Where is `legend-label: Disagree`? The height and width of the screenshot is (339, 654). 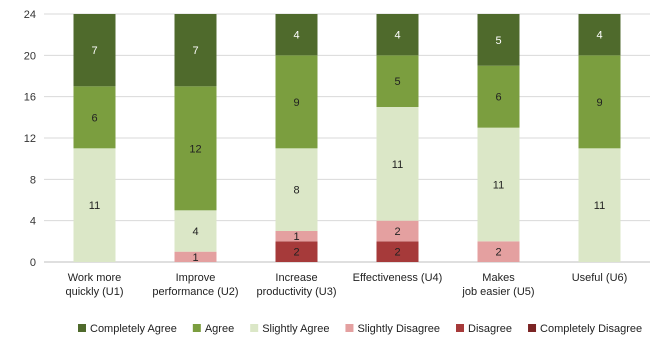
legend-label: Disagree is located at coordinates (490, 329).